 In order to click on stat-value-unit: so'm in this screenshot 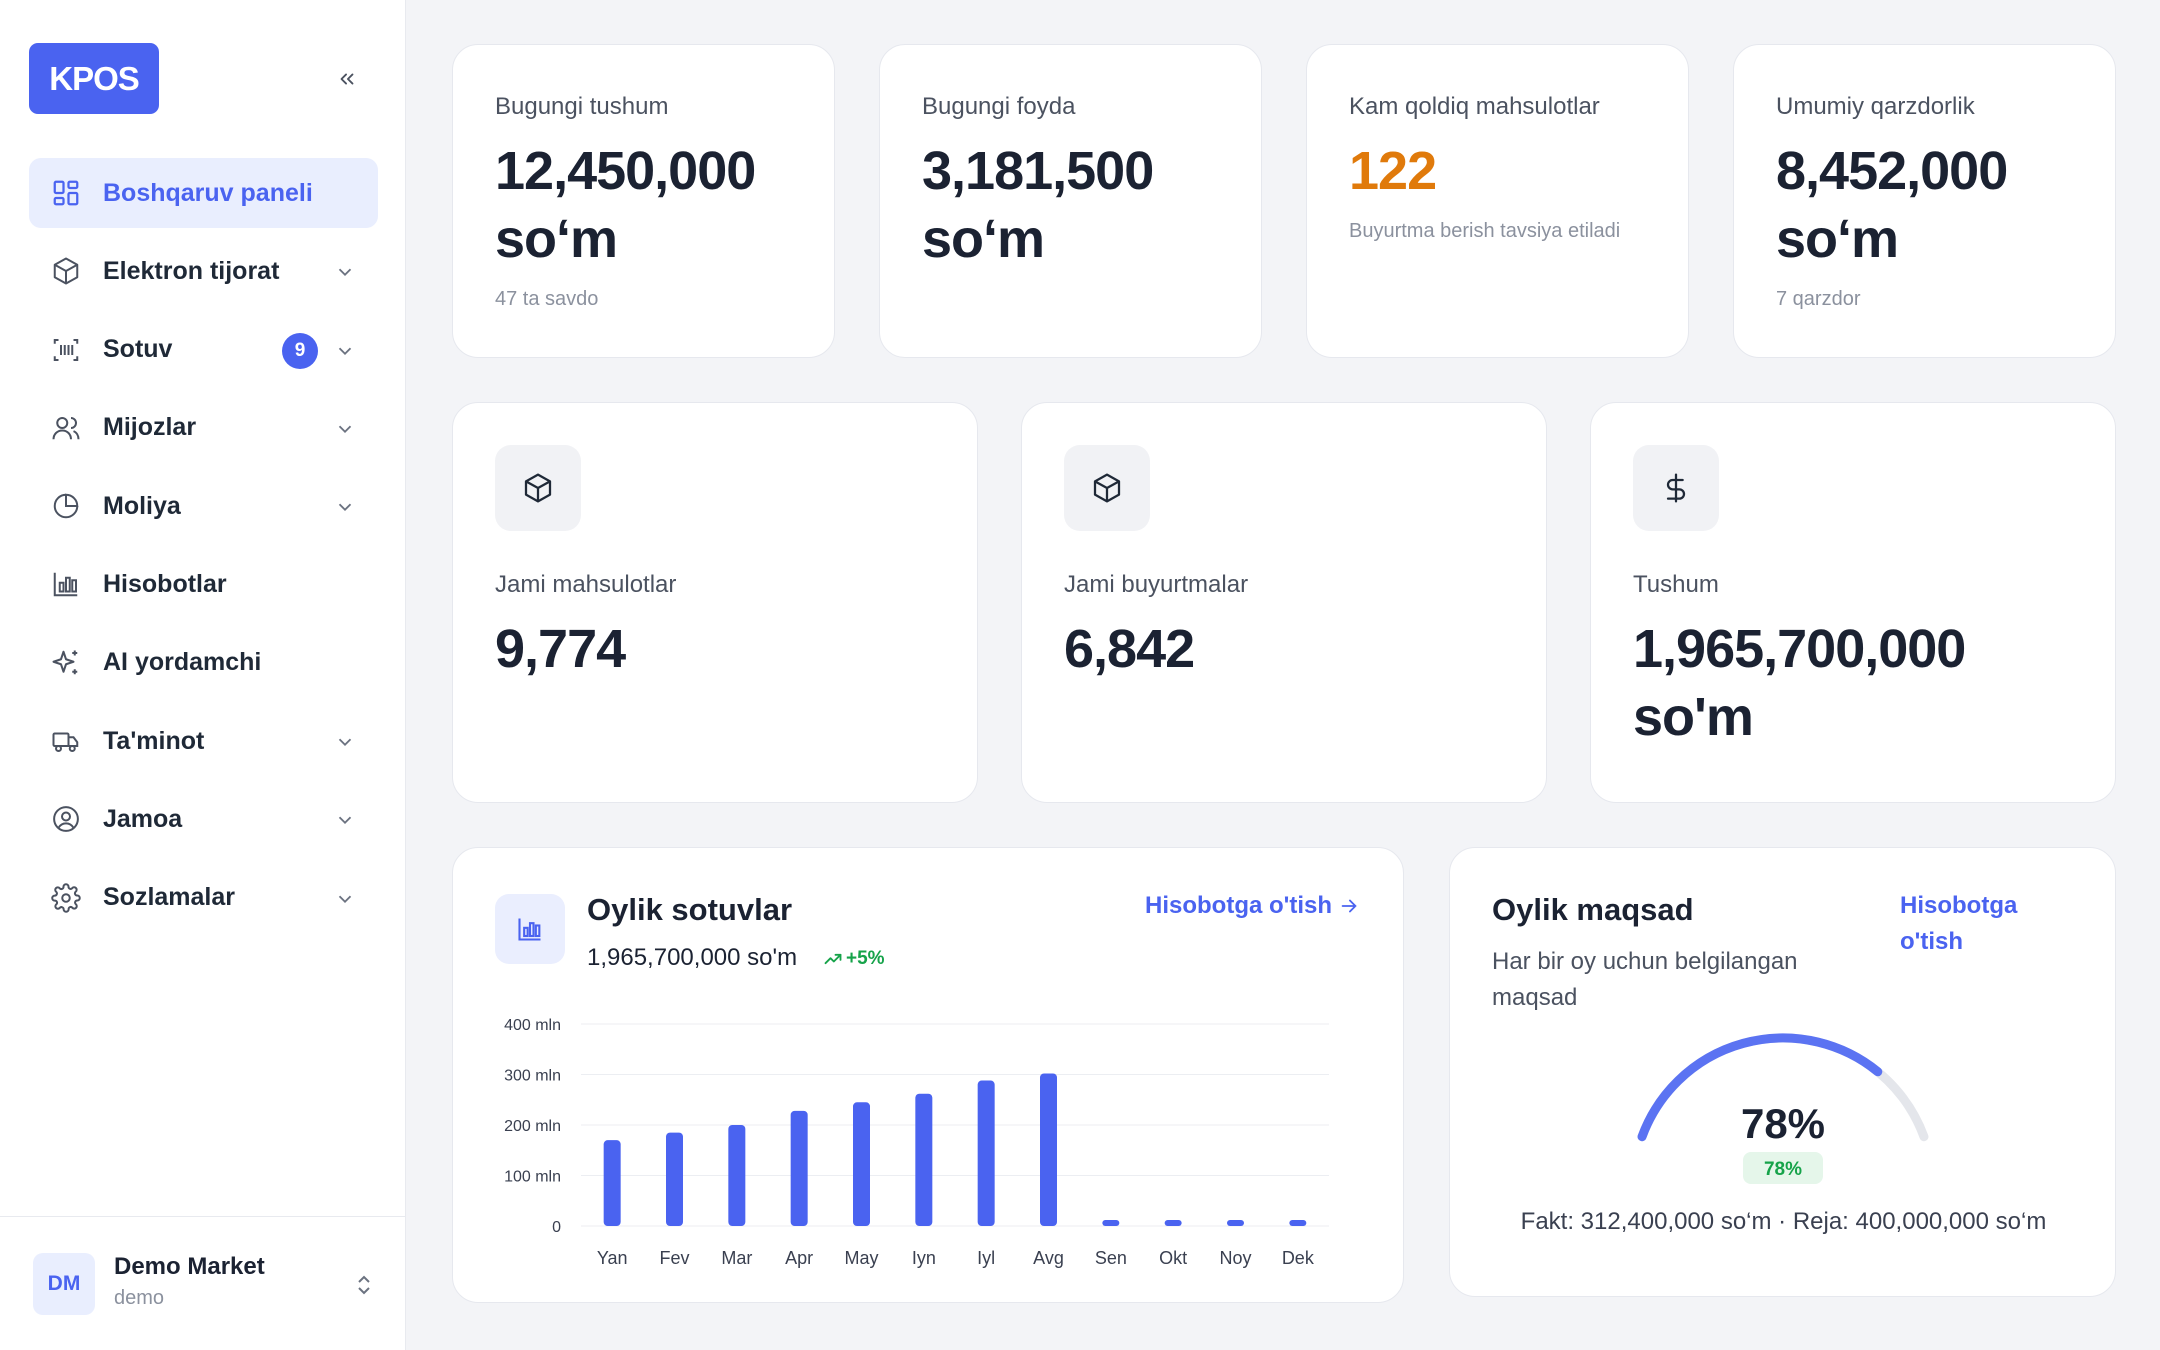, I will do `click(1693, 717)`.